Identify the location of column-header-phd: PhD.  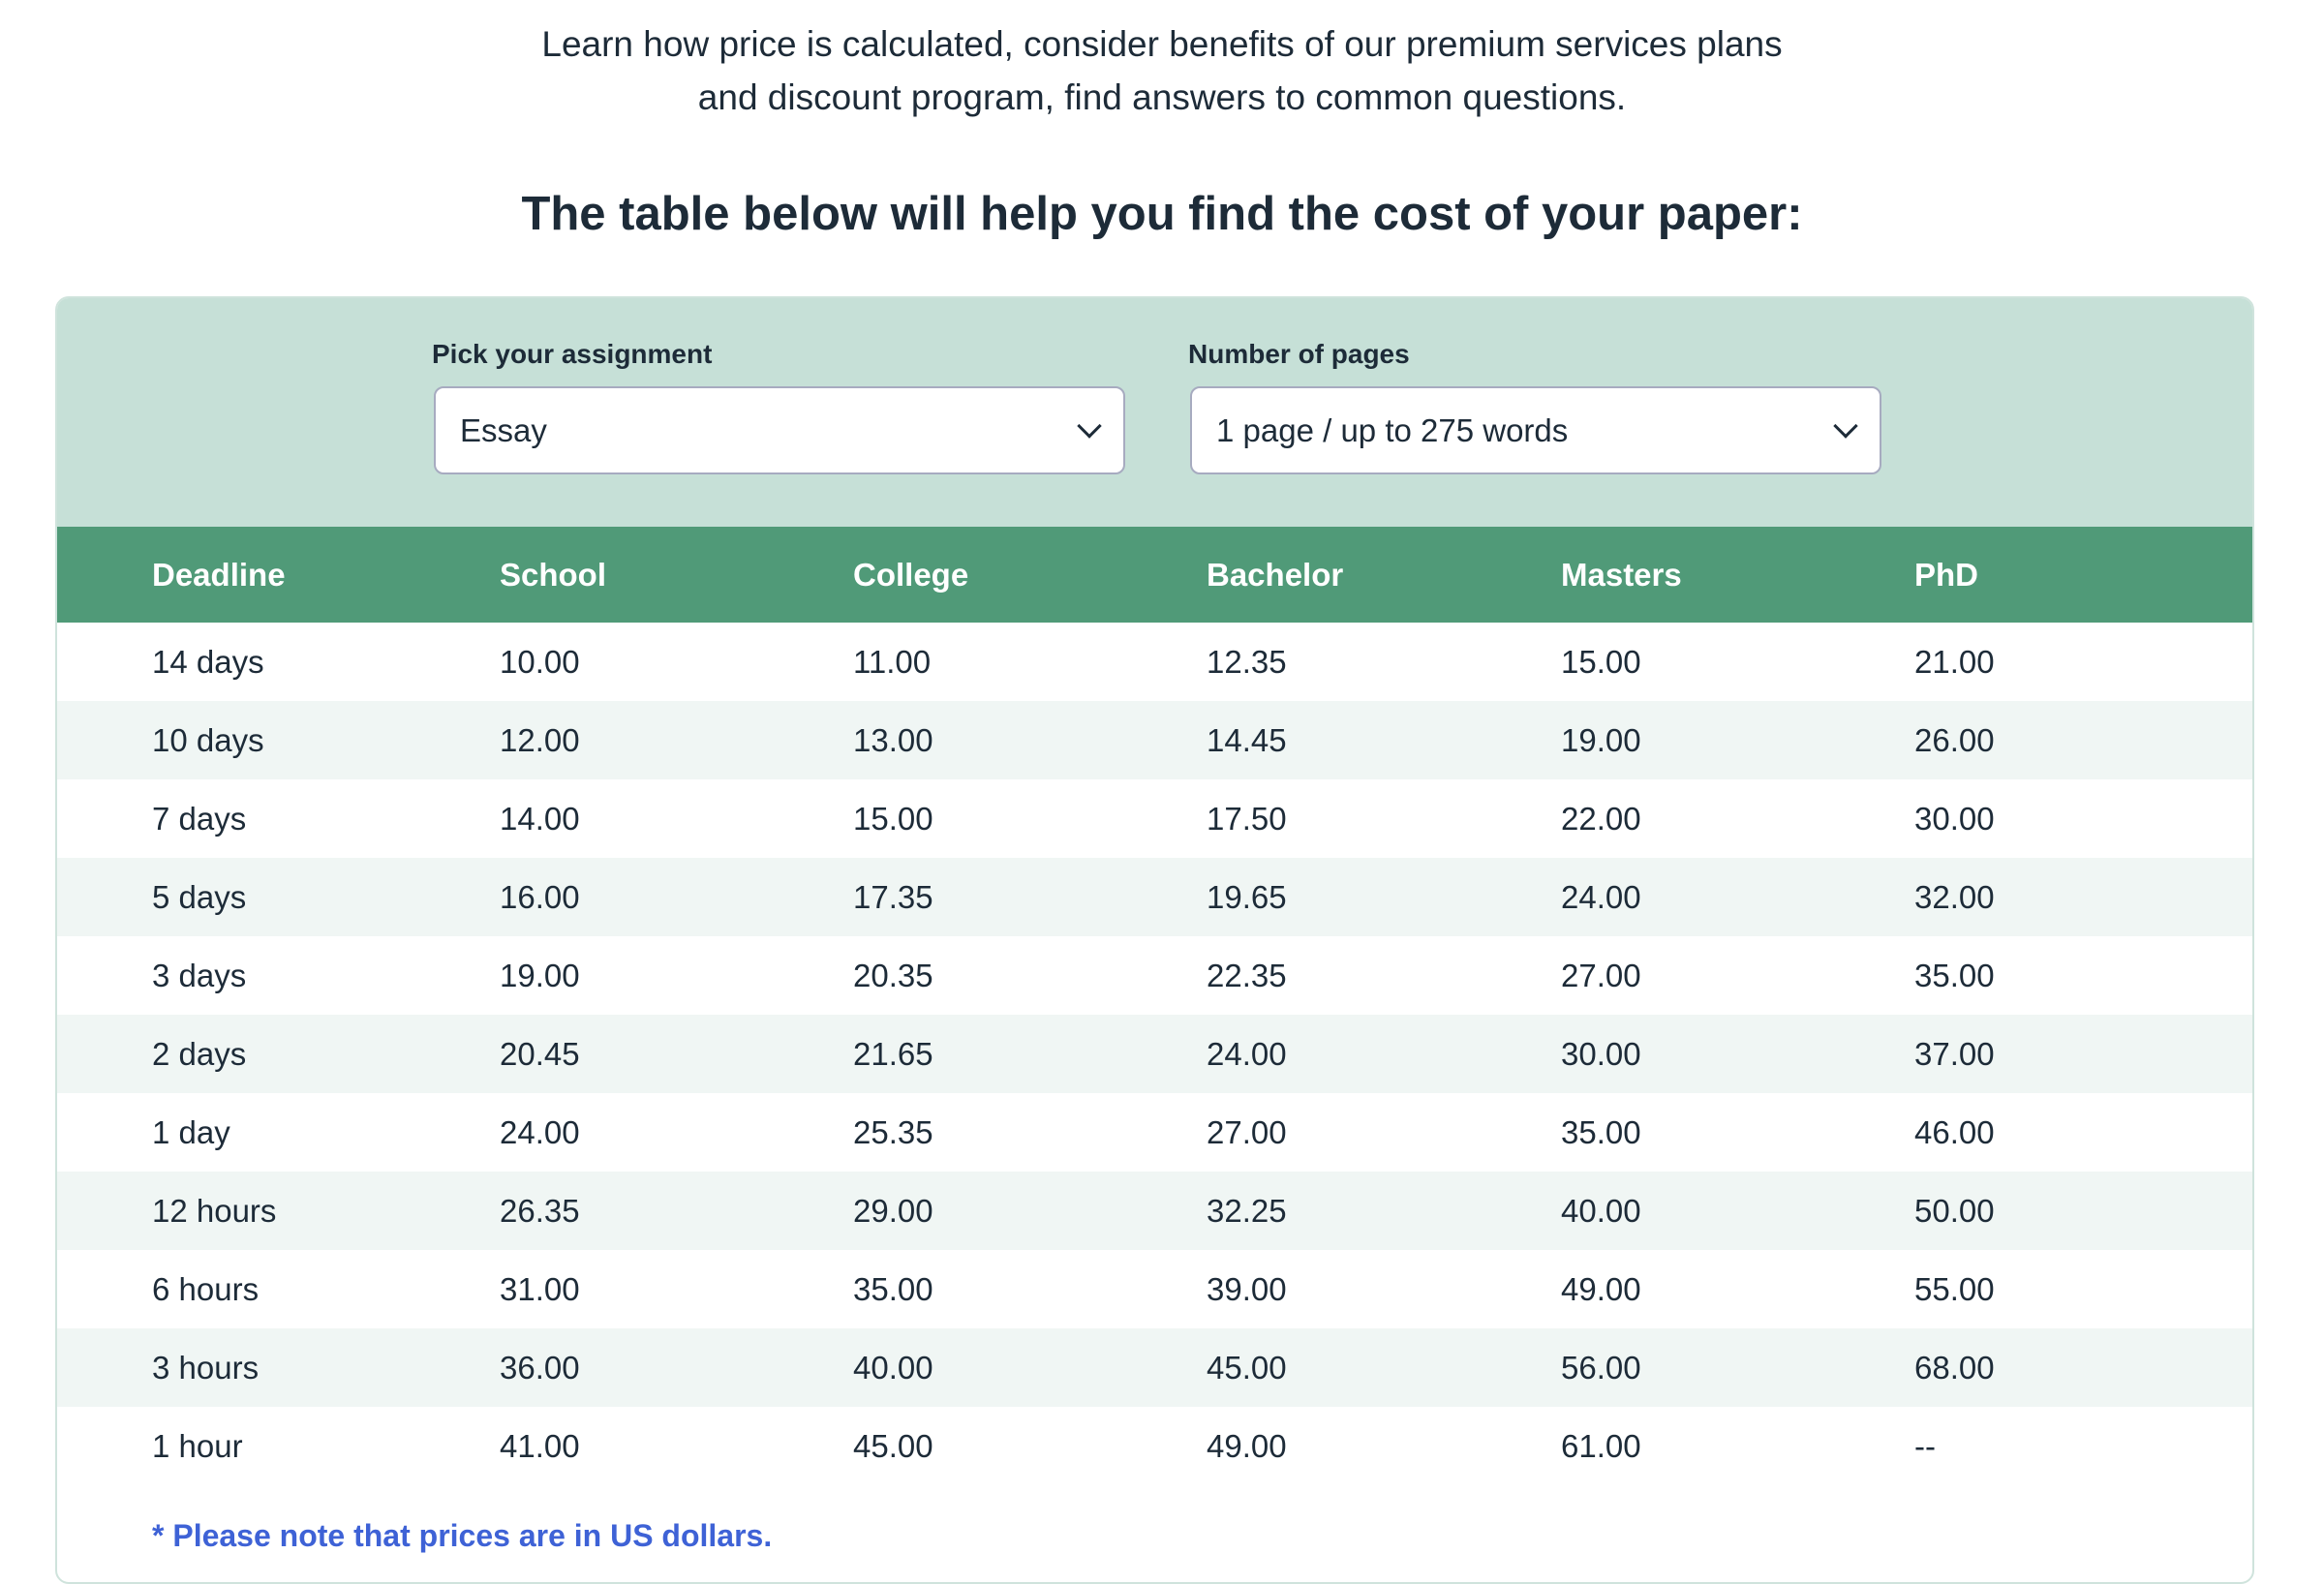
(1946, 575).